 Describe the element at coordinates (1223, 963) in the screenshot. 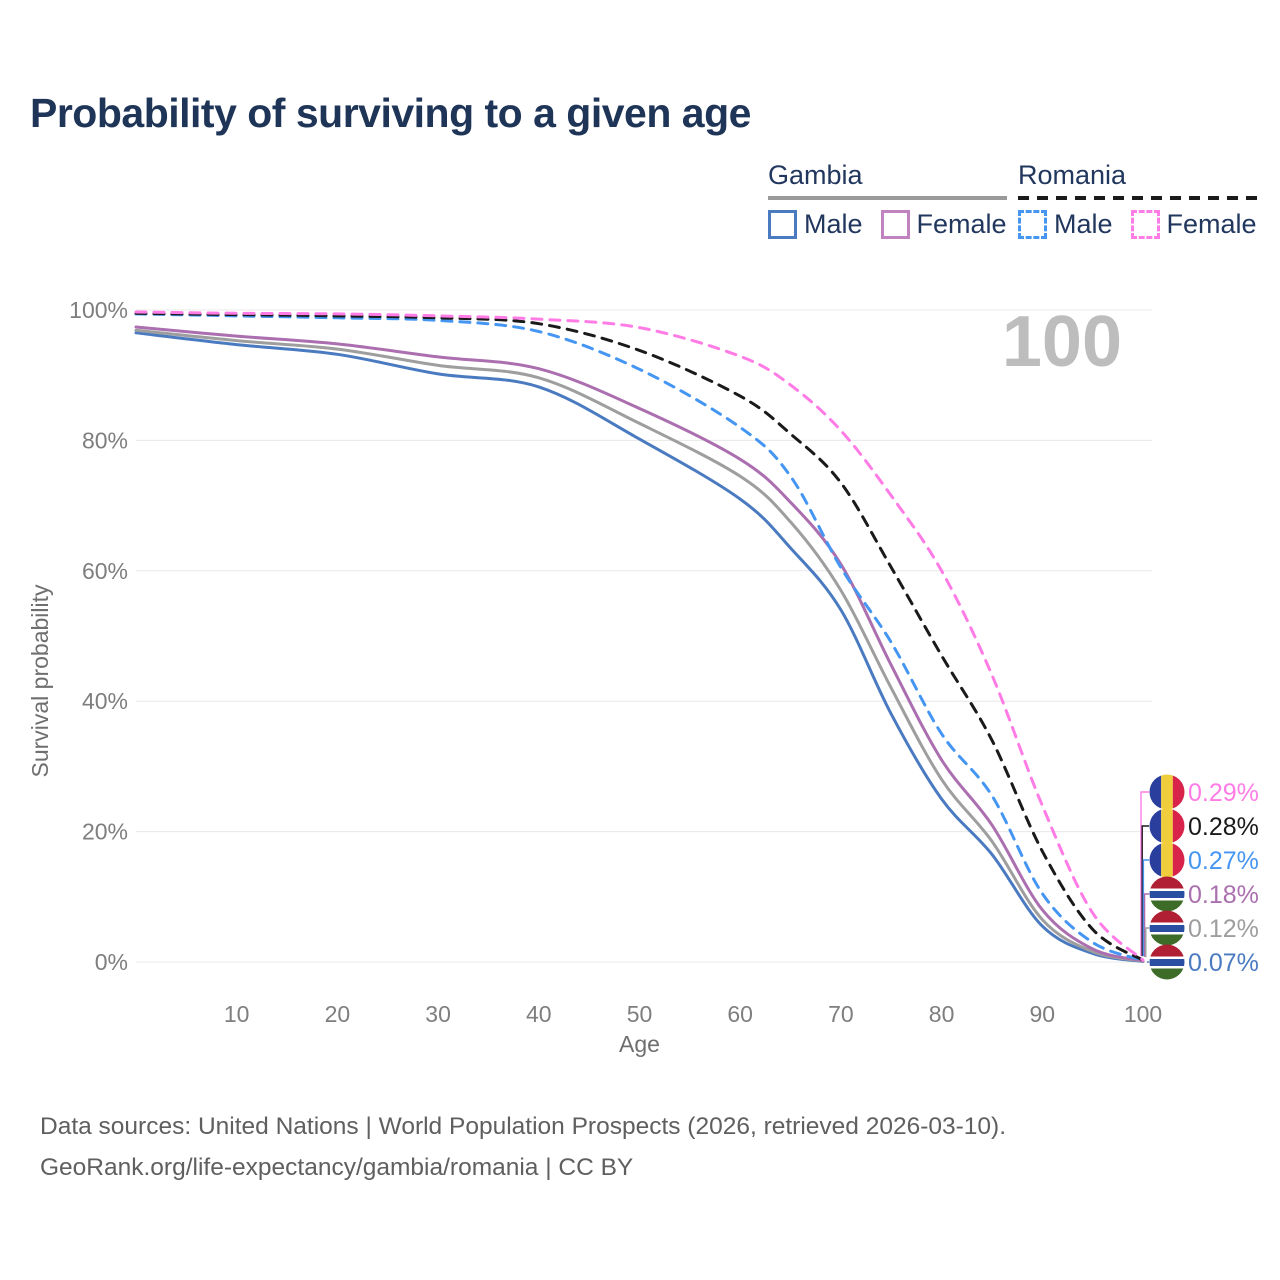

I see `end-value-label: 0.07%` at that location.